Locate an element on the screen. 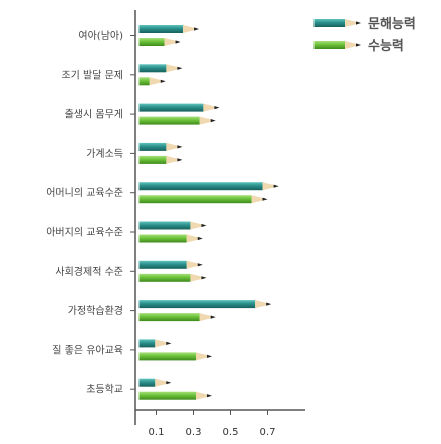  x-tick-label: 0.1 is located at coordinates (157, 432).